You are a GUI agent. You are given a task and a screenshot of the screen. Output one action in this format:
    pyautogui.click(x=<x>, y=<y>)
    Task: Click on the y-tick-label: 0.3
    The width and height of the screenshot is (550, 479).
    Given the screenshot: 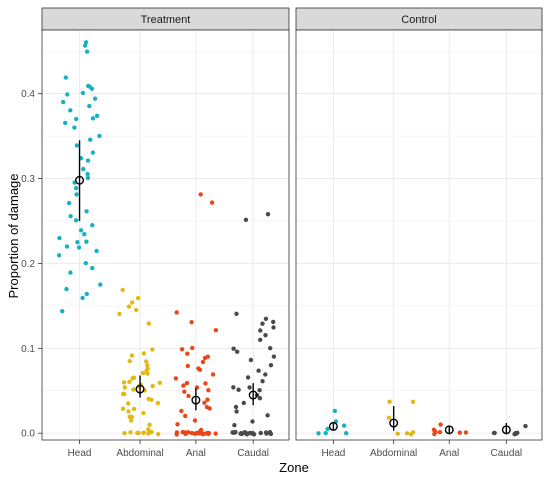 What is the action you would take?
    pyautogui.click(x=28, y=179)
    